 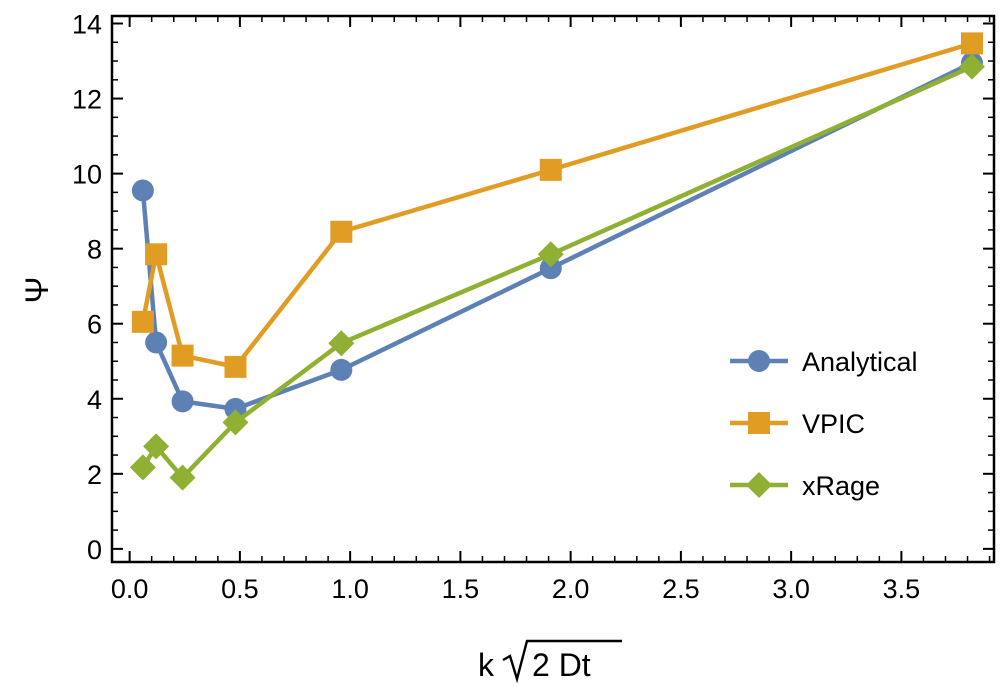 What do you see at coordinates (94, 325) in the screenshot?
I see `y-tick-label: 6` at bounding box center [94, 325].